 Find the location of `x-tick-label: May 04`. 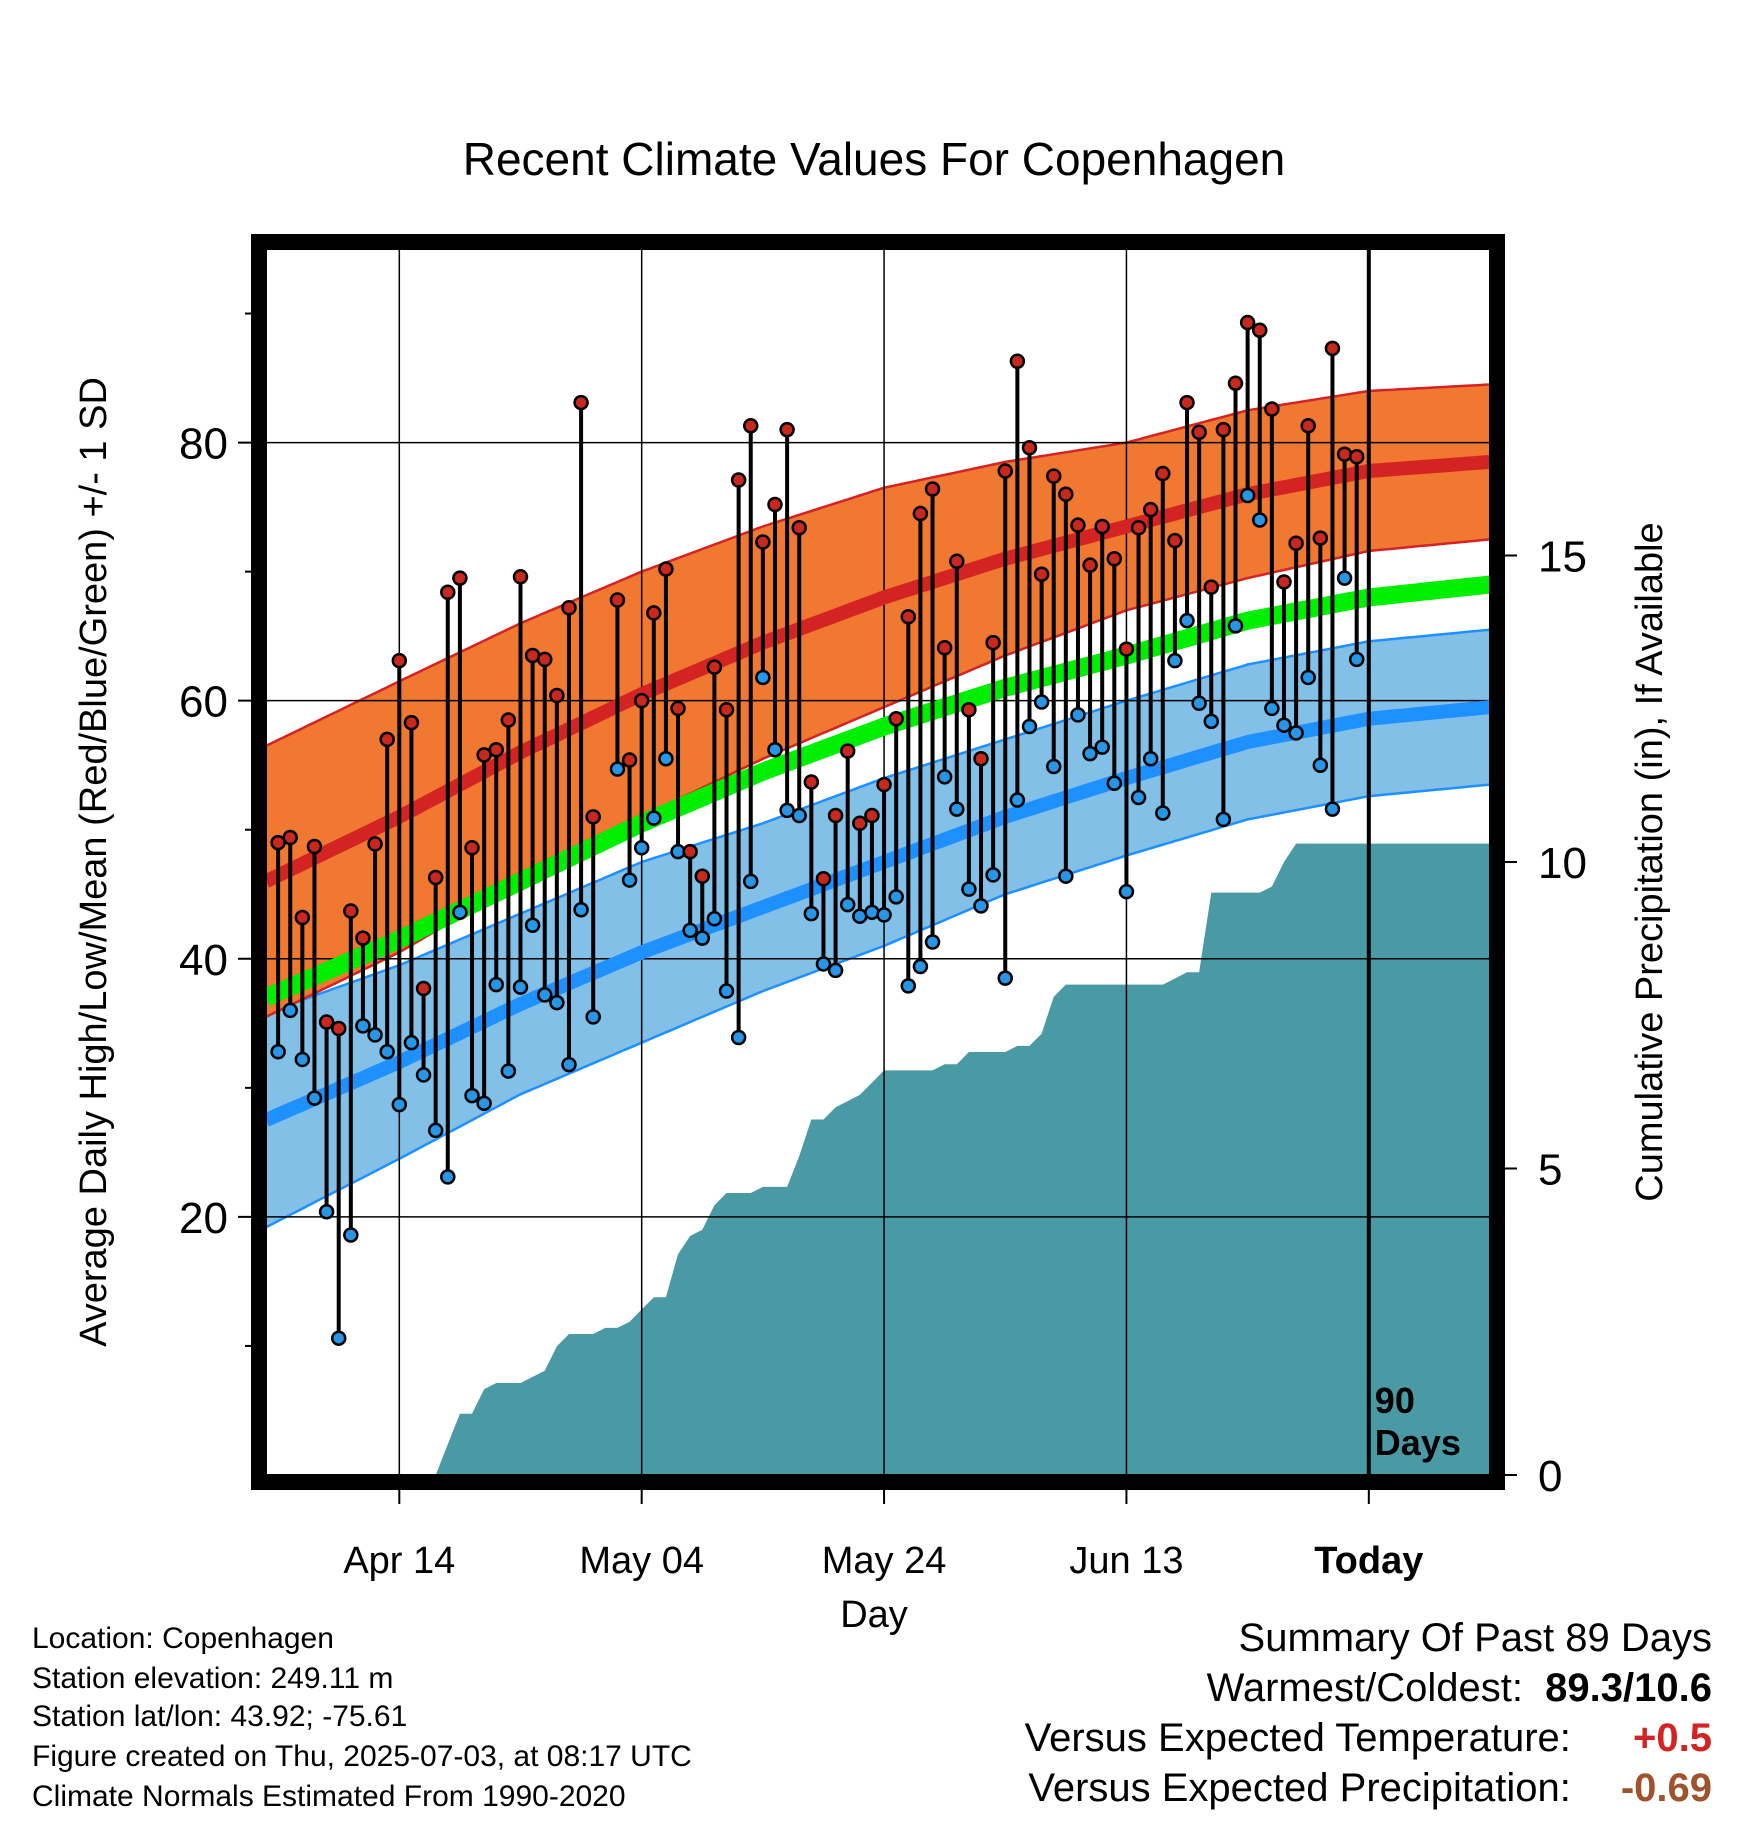

x-tick-label: May 04 is located at coordinates (641, 1561).